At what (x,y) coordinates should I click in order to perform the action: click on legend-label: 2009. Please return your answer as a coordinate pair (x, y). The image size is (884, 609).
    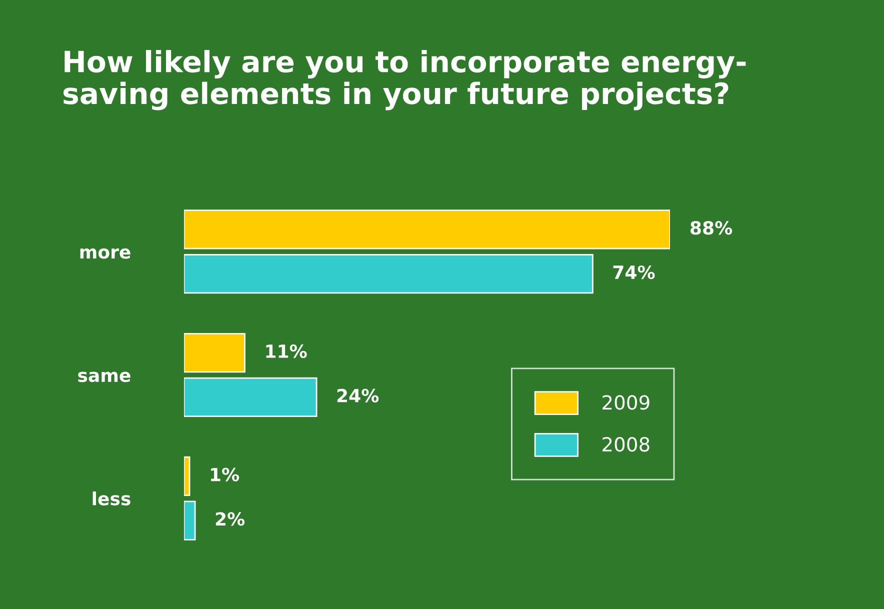
    Looking at the image, I should click on (626, 402).